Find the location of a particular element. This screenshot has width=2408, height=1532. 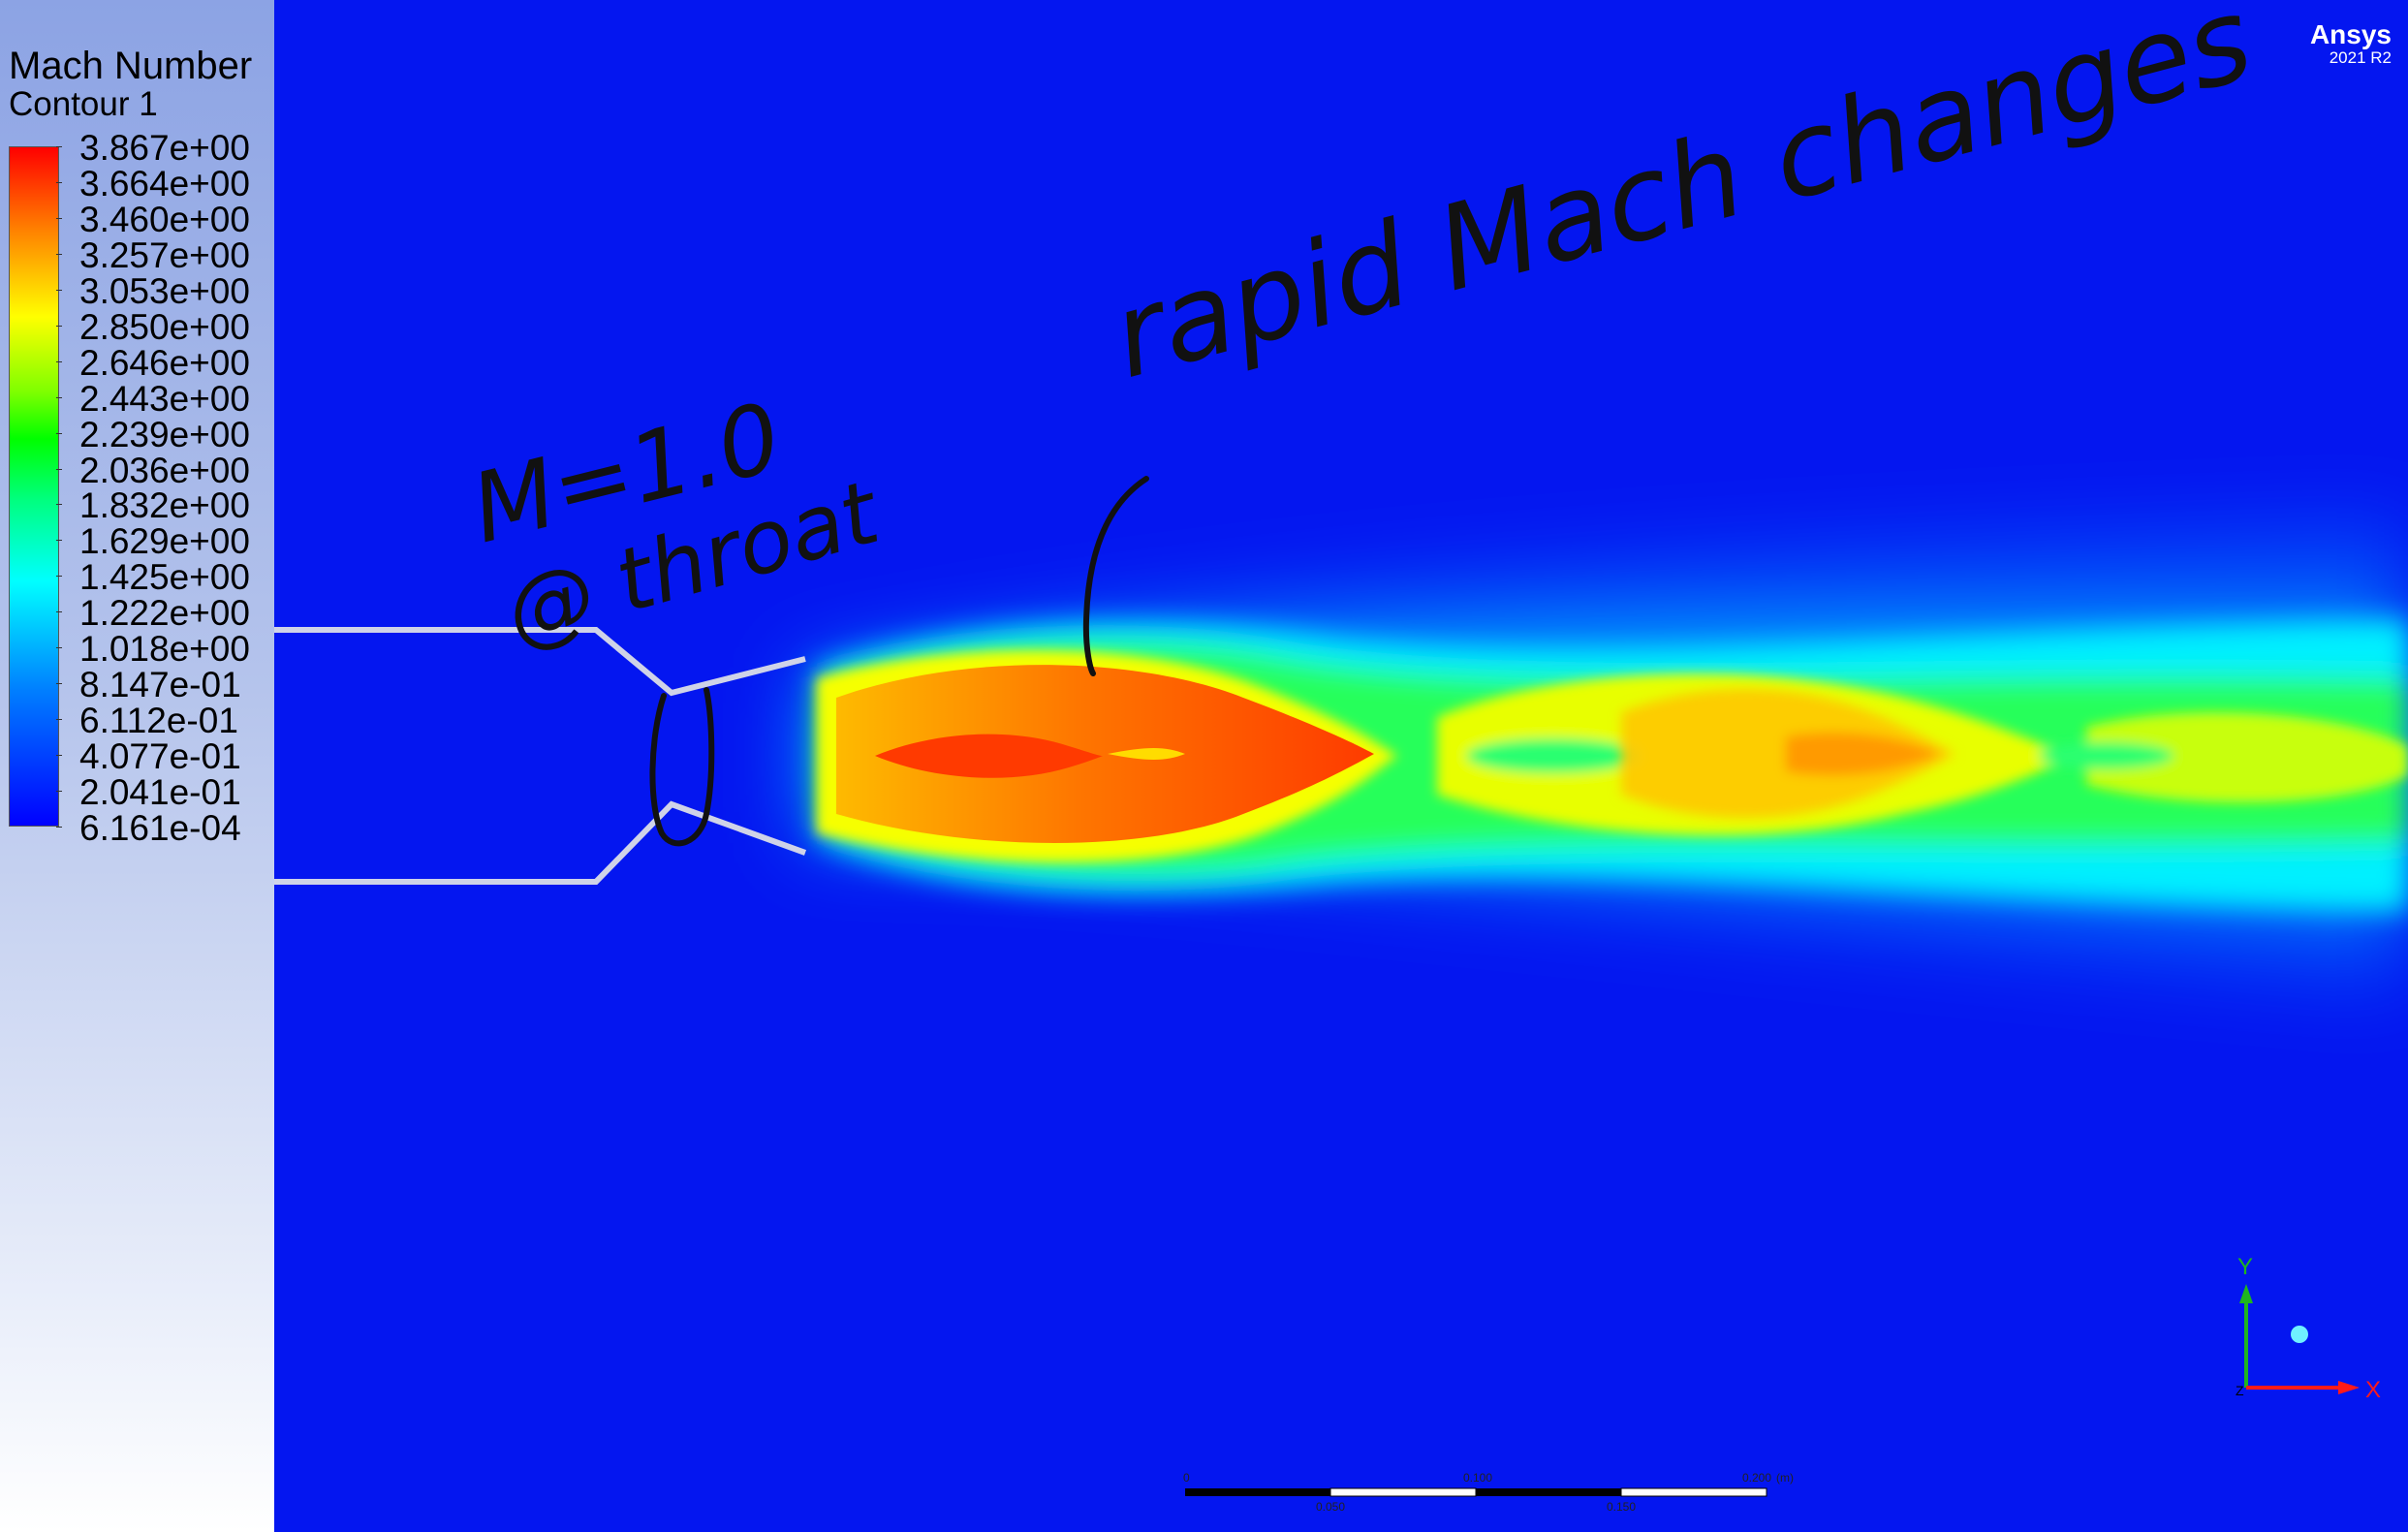

scale-bar: 0 0.100 0.200 (m) 0.050 0.150 is located at coordinates (1489, 1493).